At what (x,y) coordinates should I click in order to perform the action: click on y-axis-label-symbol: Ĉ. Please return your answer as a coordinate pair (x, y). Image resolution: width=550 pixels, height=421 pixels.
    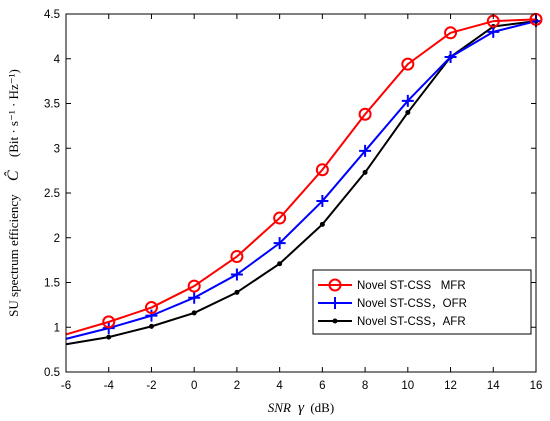
    Looking at the image, I should click on (12, 175).